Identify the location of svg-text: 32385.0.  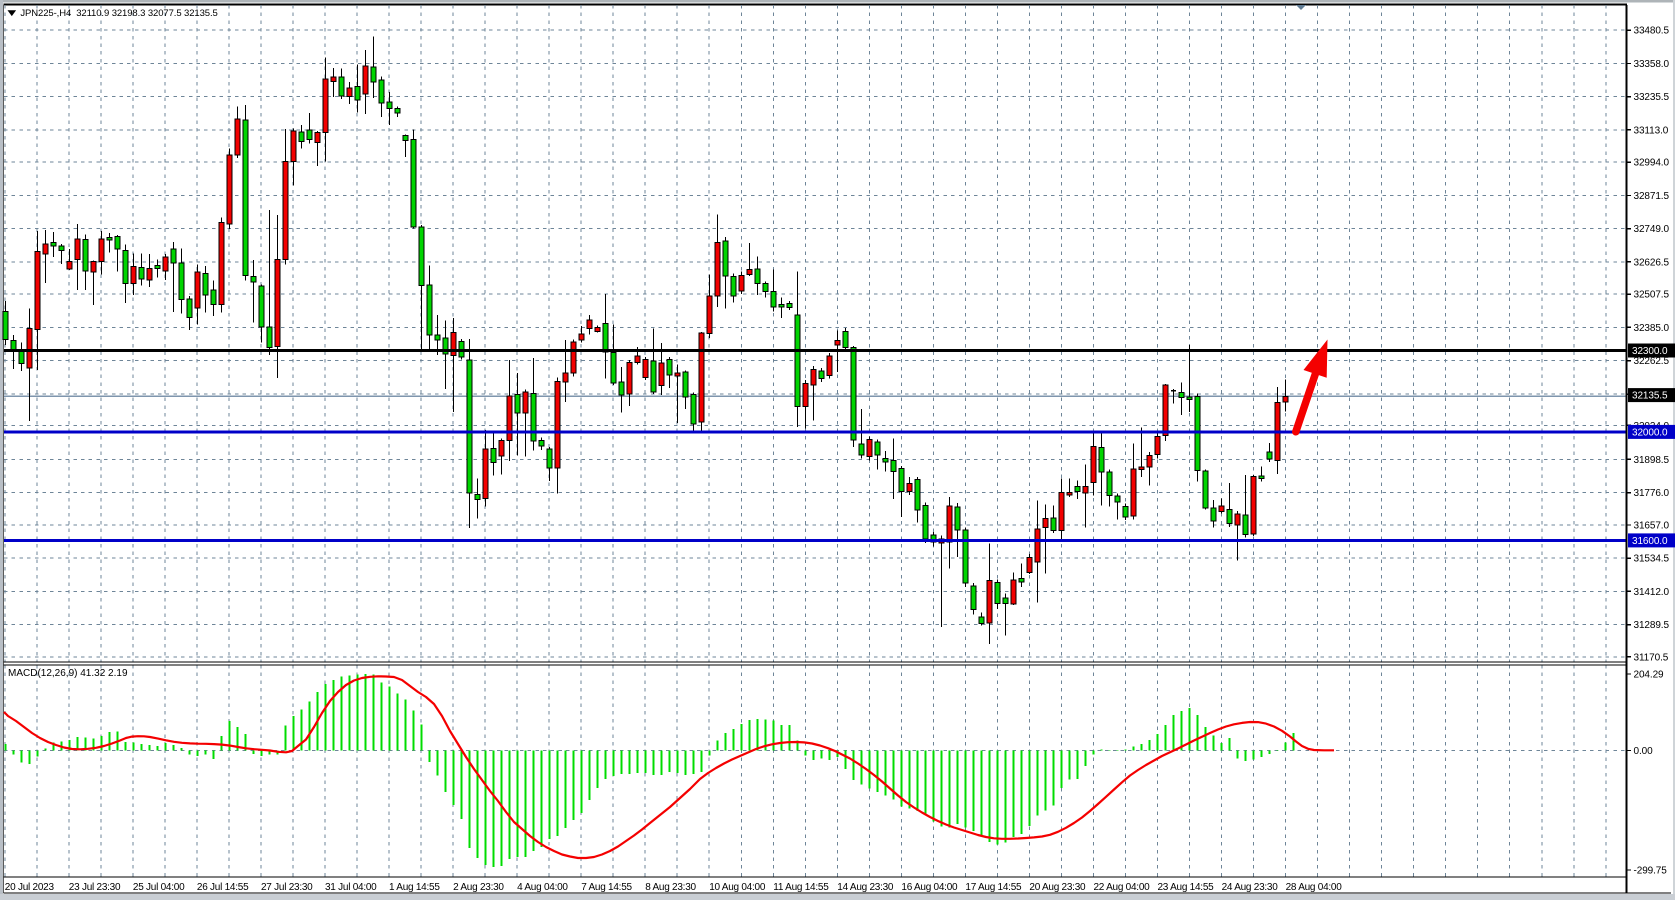
(1652, 328).